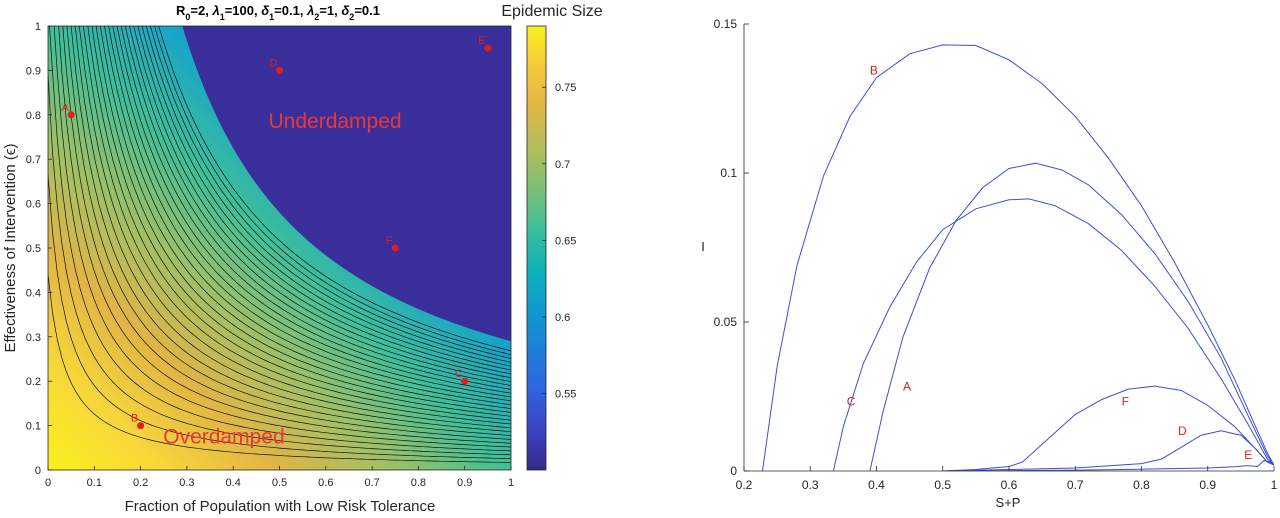 The width and height of the screenshot is (1280, 518). Describe the element at coordinates (94, 483) in the screenshot. I see `x-tick-label: 0.1` at that location.